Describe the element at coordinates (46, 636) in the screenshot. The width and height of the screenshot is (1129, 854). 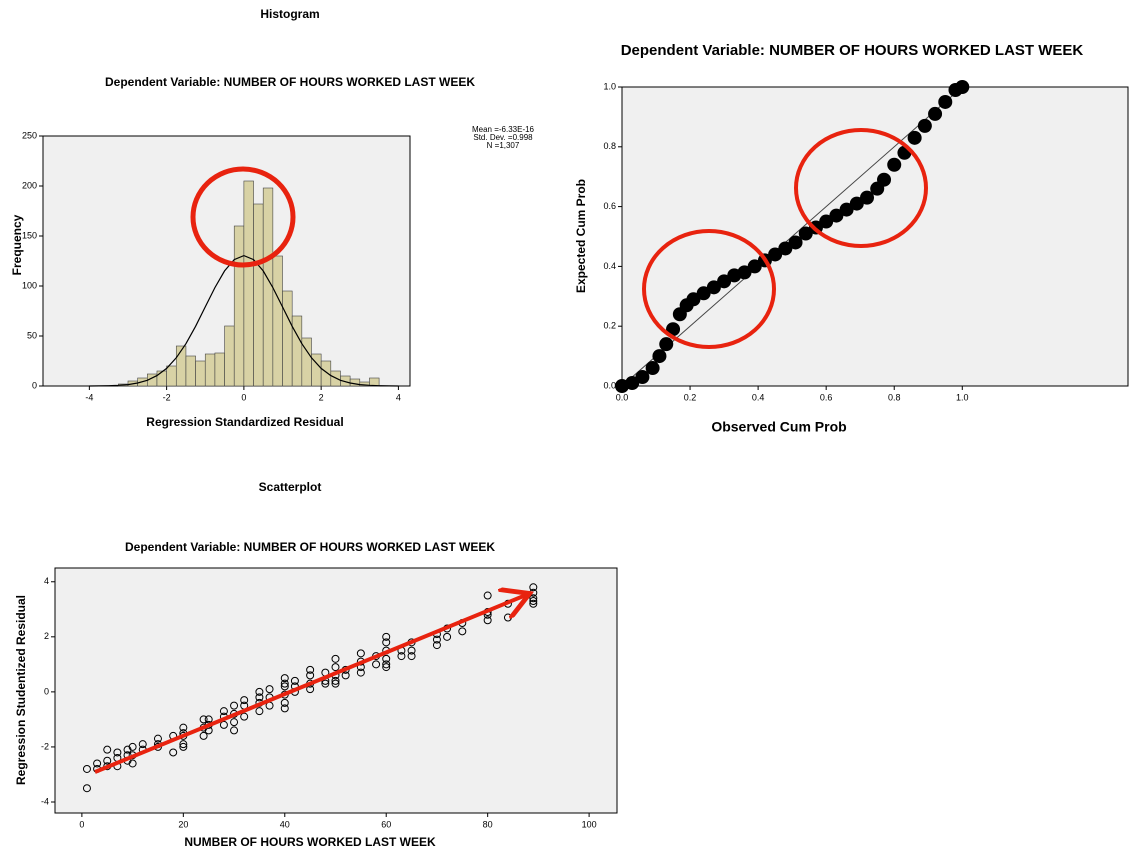
I see `y-tick-label: 2` at that location.